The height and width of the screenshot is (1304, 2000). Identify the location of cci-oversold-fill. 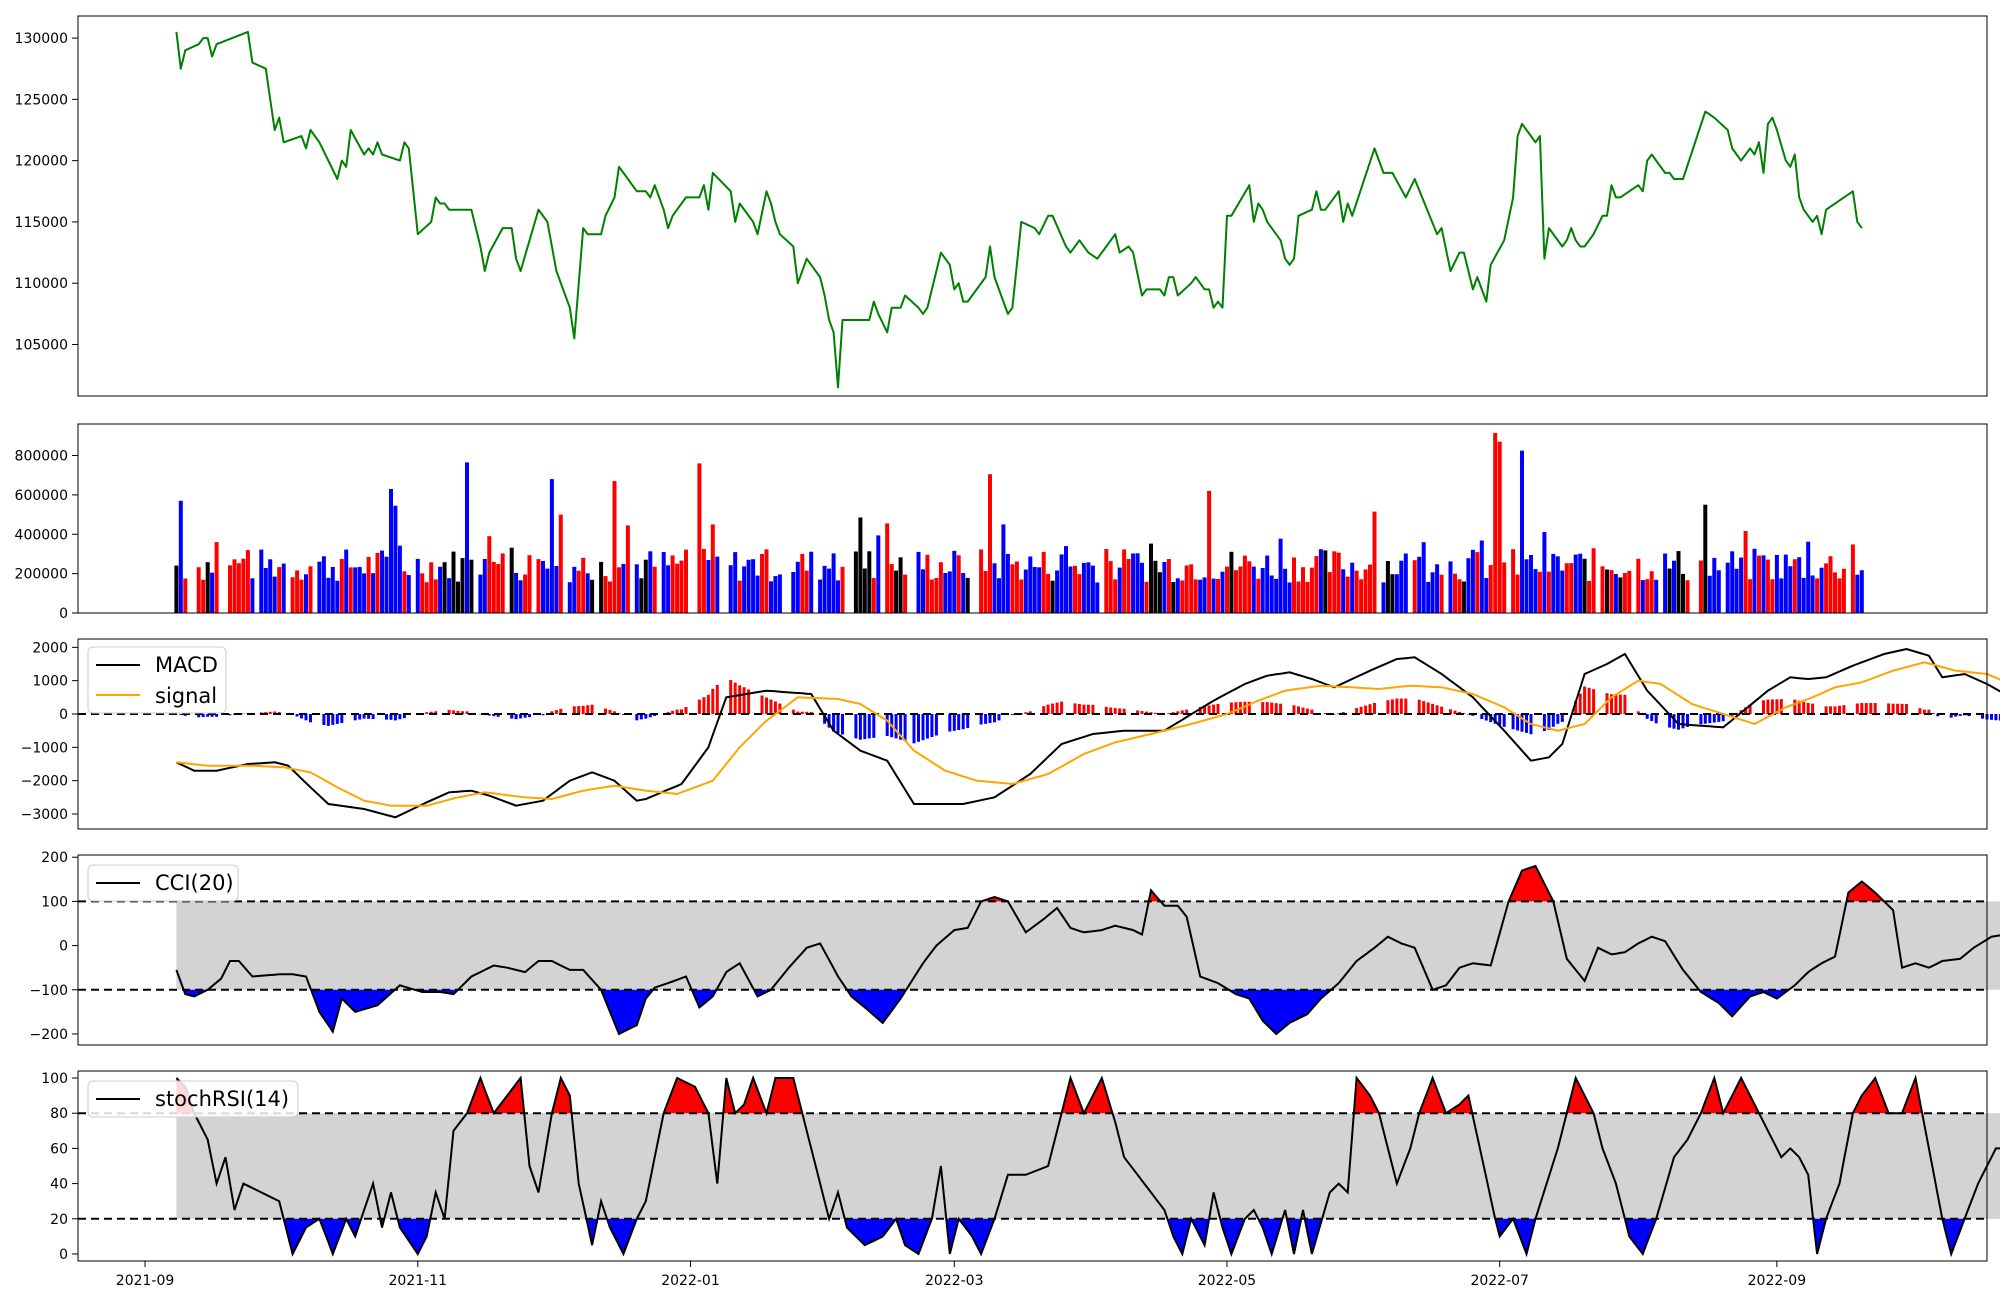
(986, 1011).